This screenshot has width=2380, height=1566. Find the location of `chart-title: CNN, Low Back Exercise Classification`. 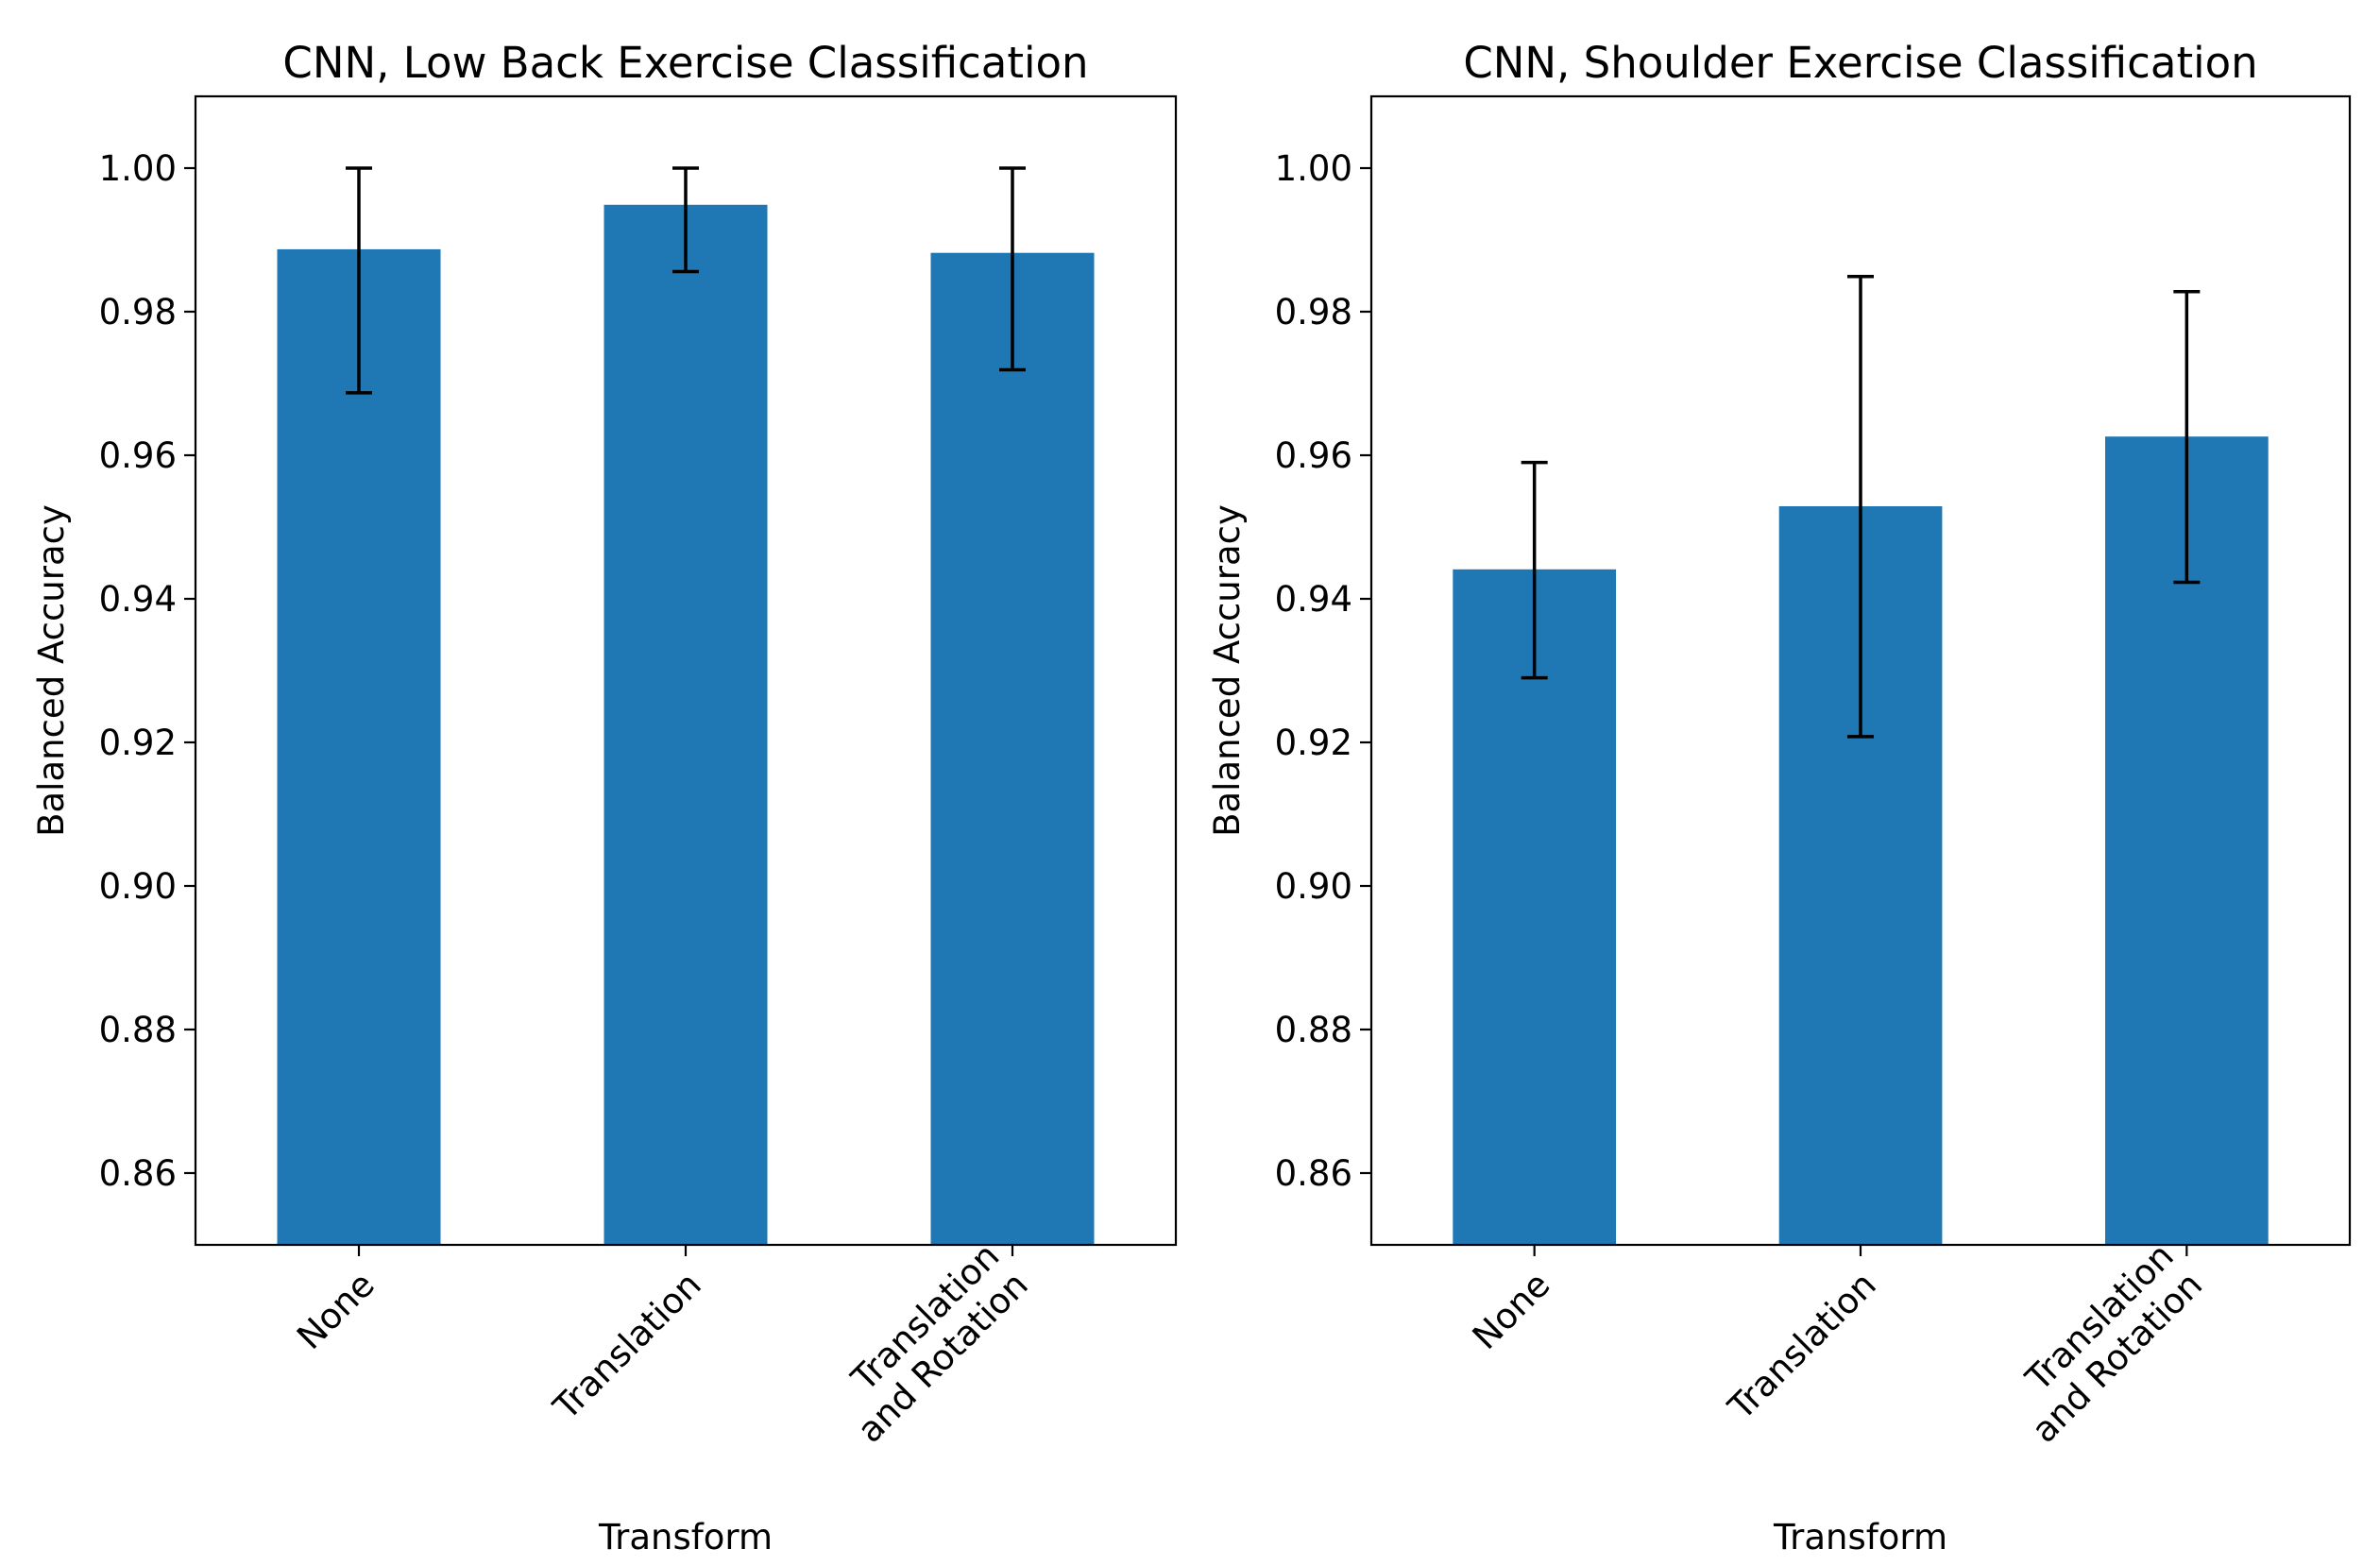

chart-title: CNN, Low Back Exercise Classification is located at coordinates (685, 63).